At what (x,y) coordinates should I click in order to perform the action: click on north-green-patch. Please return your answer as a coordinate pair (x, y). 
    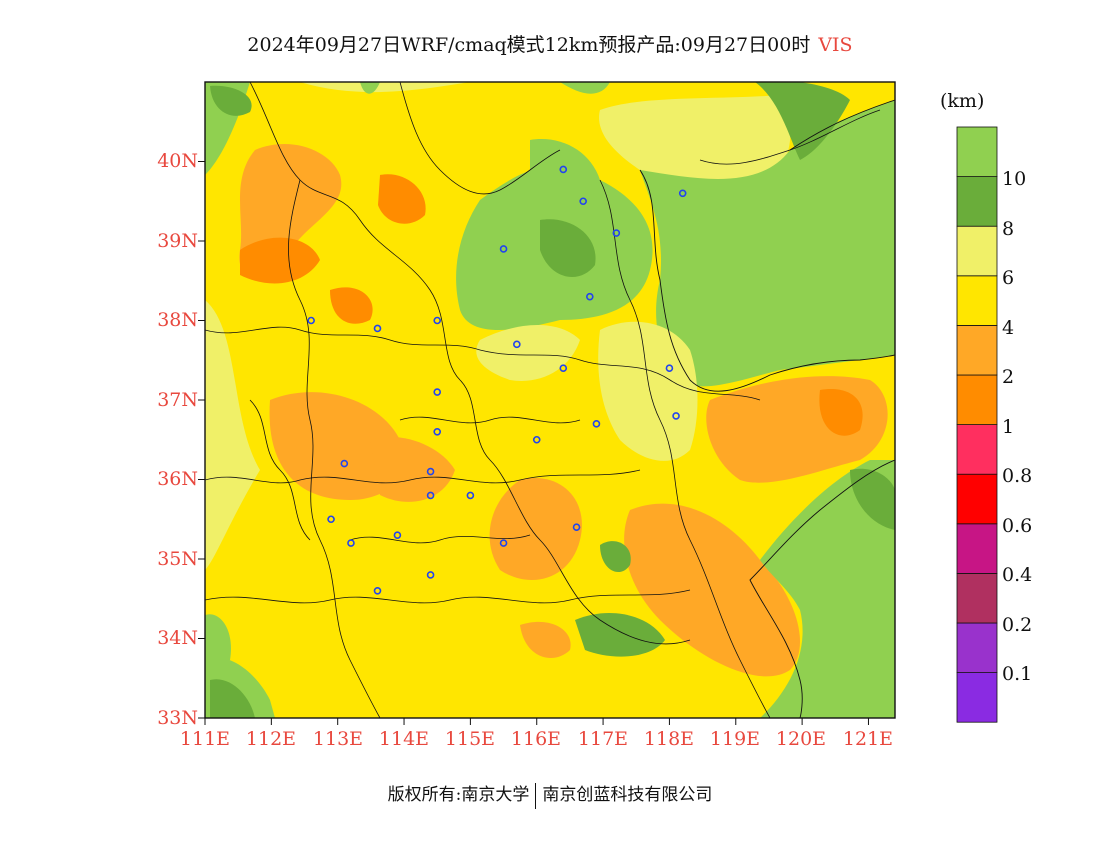
    Looking at the image, I should click on (370, 88).